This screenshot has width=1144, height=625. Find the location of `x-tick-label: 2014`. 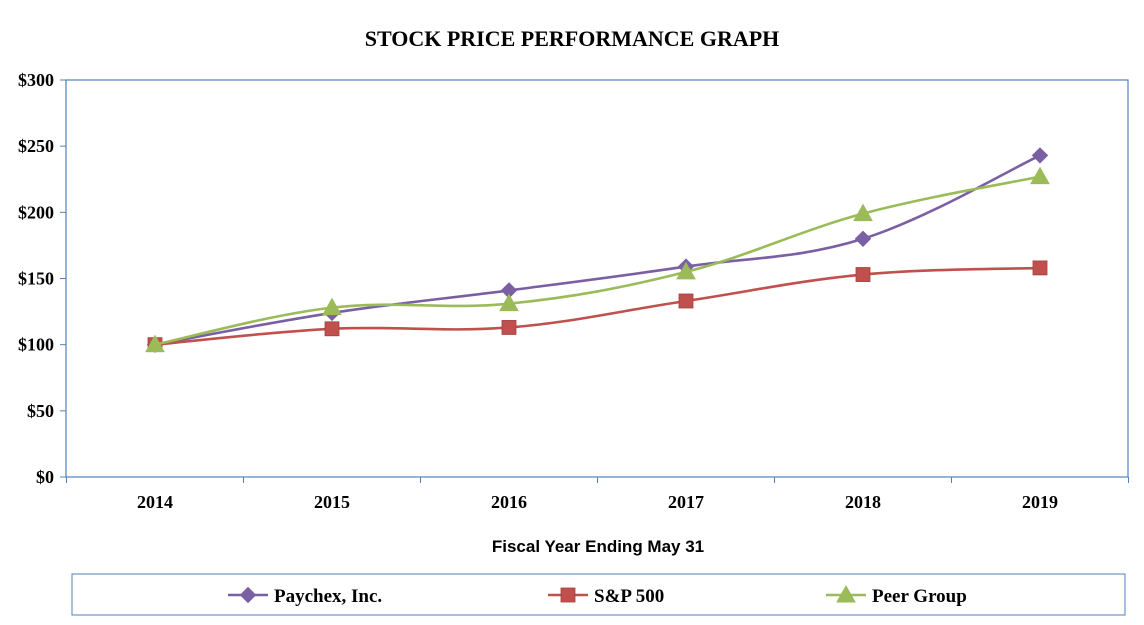

x-tick-label: 2014 is located at coordinates (155, 502).